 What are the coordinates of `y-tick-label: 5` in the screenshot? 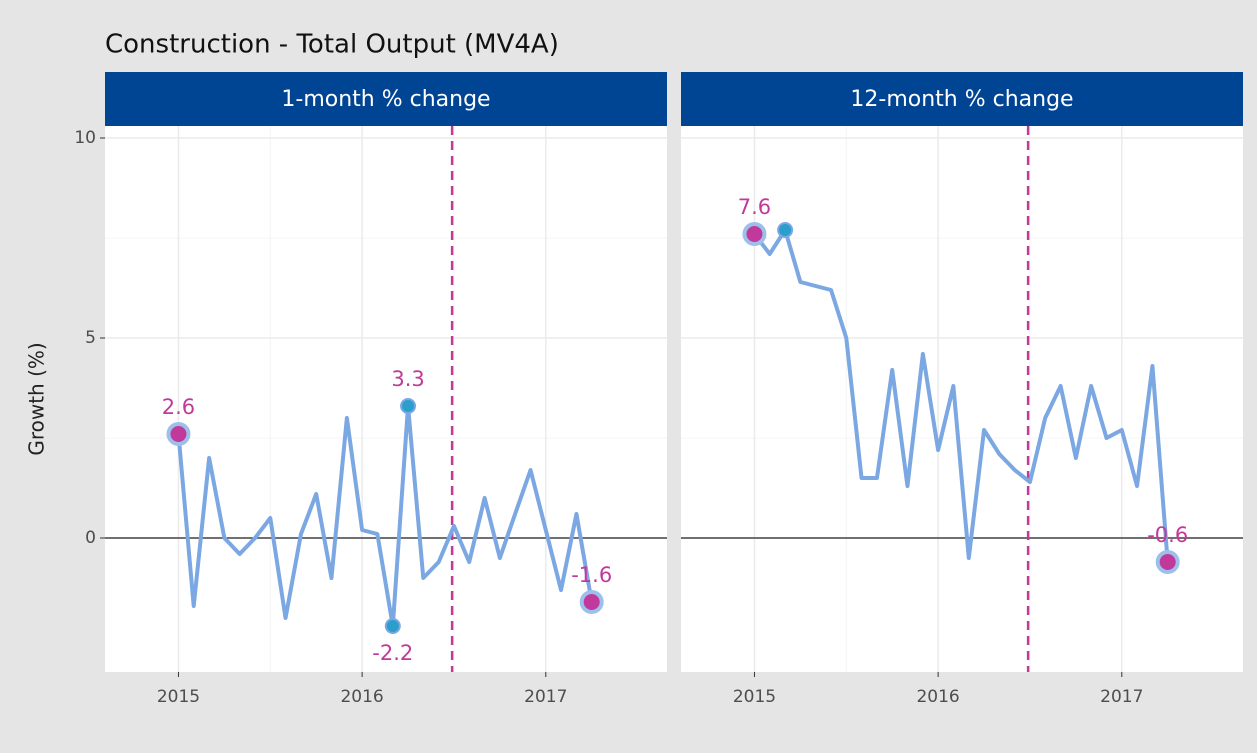 It's located at (90, 338).